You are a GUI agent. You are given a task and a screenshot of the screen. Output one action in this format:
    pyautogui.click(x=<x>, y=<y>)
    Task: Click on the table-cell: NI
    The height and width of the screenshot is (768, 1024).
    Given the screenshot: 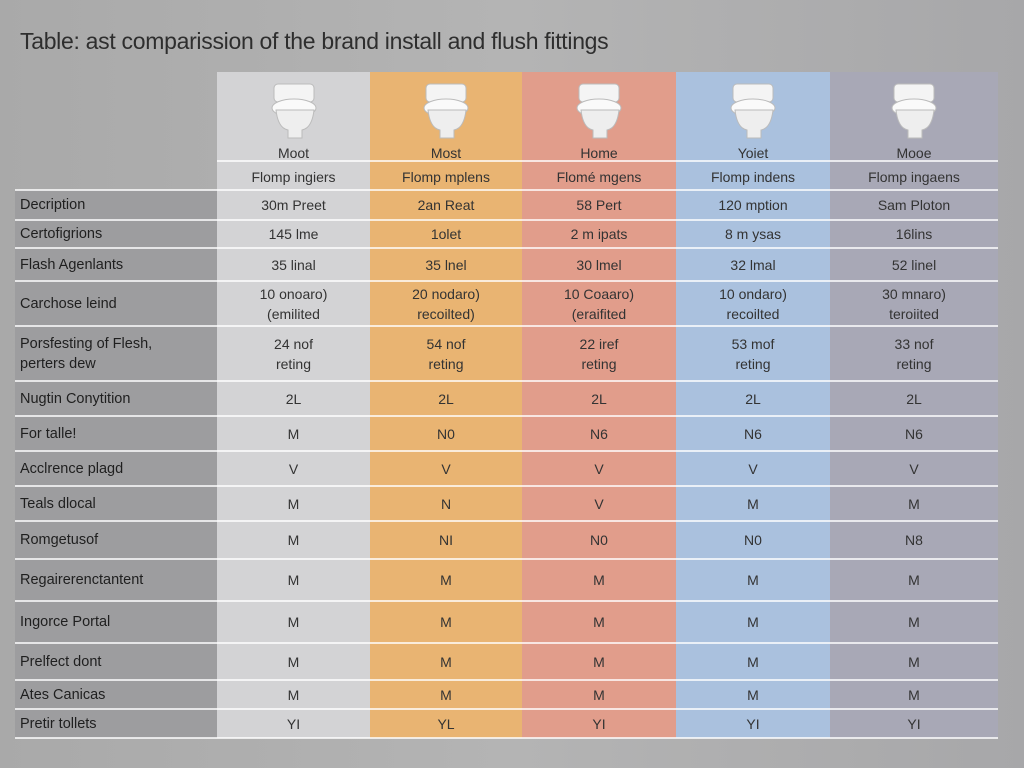 What is the action you would take?
    pyautogui.click(x=446, y=540)
    